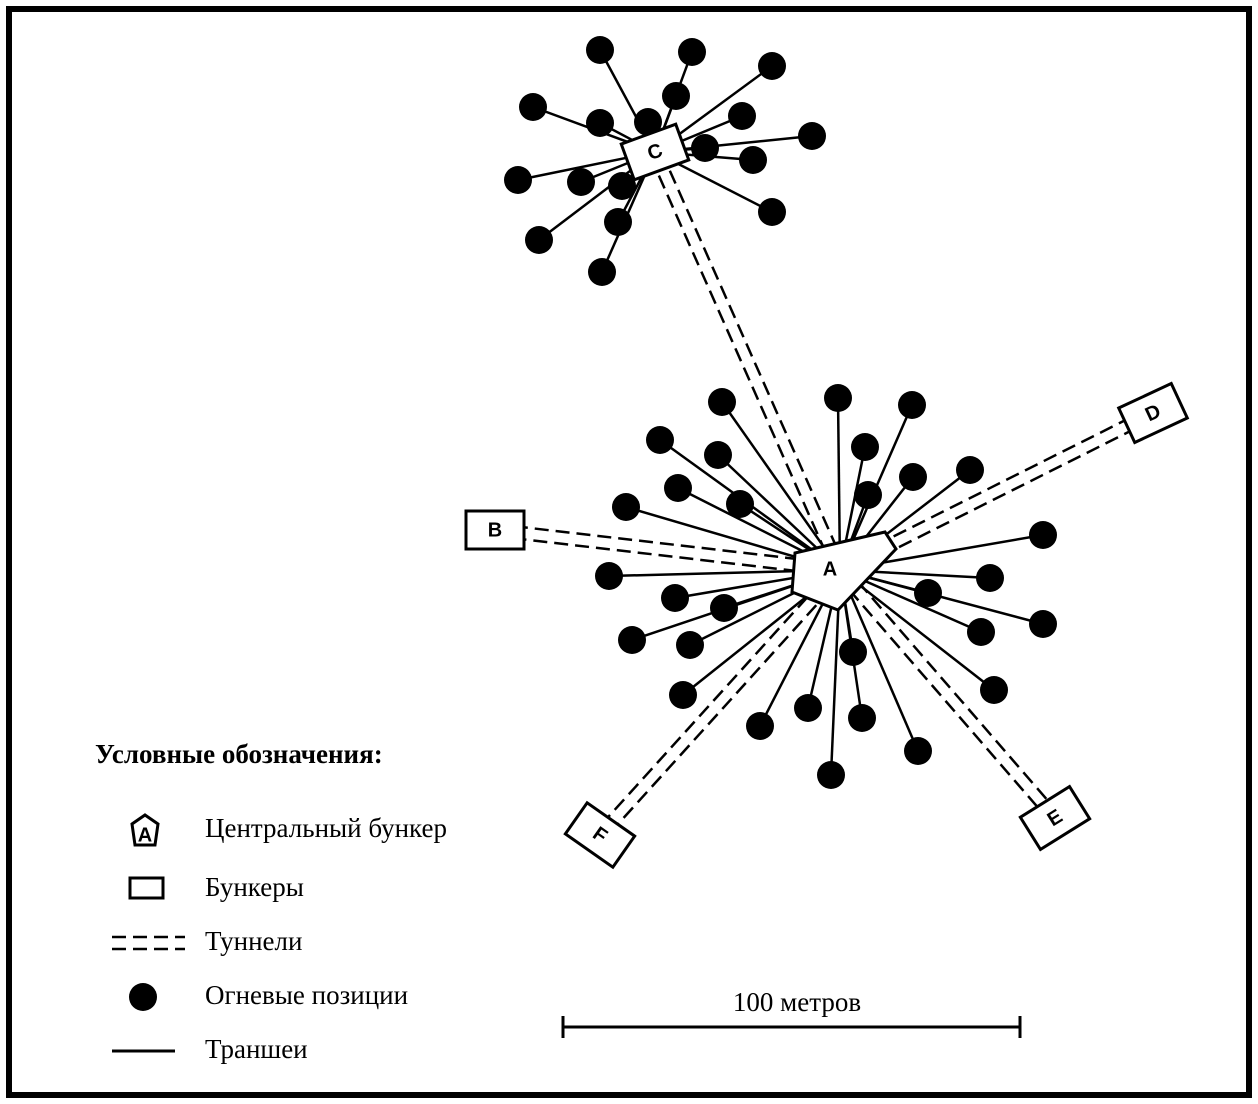 This screenshot has width=1258, height=1104. I want to click on bunker: B, so click(495, 530).